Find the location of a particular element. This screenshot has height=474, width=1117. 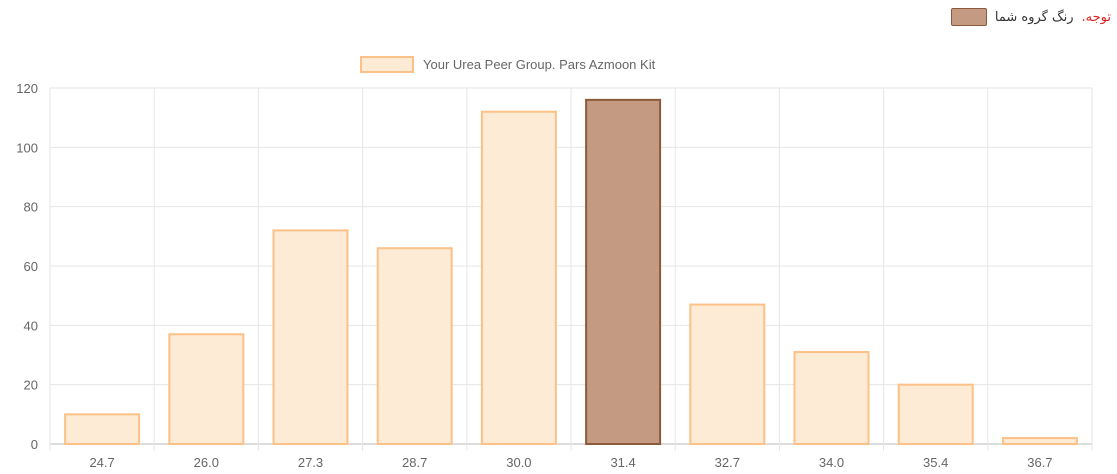

group-color-note: توجه. رنگ گروه شما is located at coordinates (1030, 17).